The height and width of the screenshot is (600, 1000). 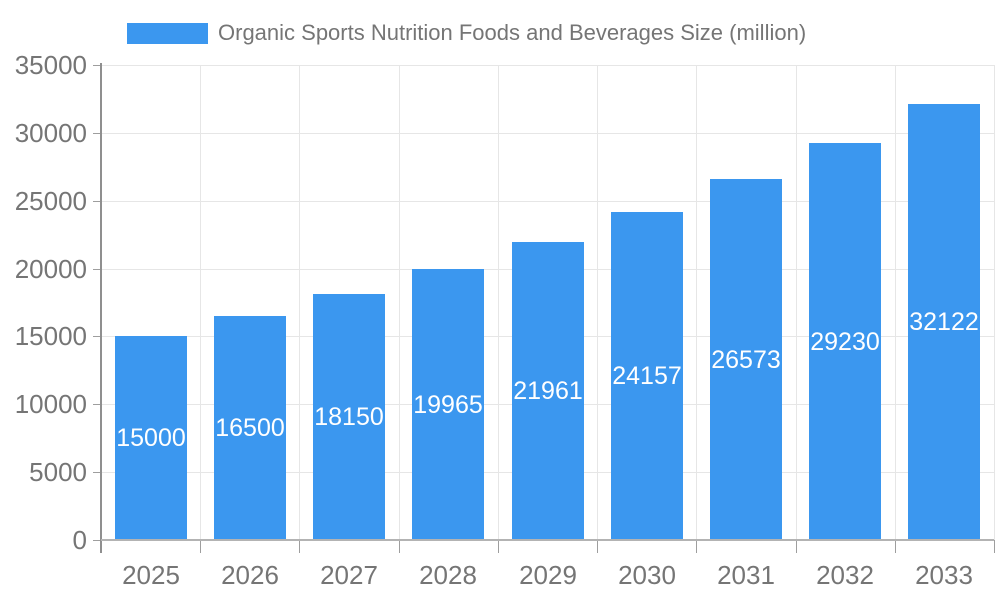 What do you see at coordinates (647, 575) in the screenshot?
I see `x-axis-tick-label: 2030` at bounding box center [647, 575].